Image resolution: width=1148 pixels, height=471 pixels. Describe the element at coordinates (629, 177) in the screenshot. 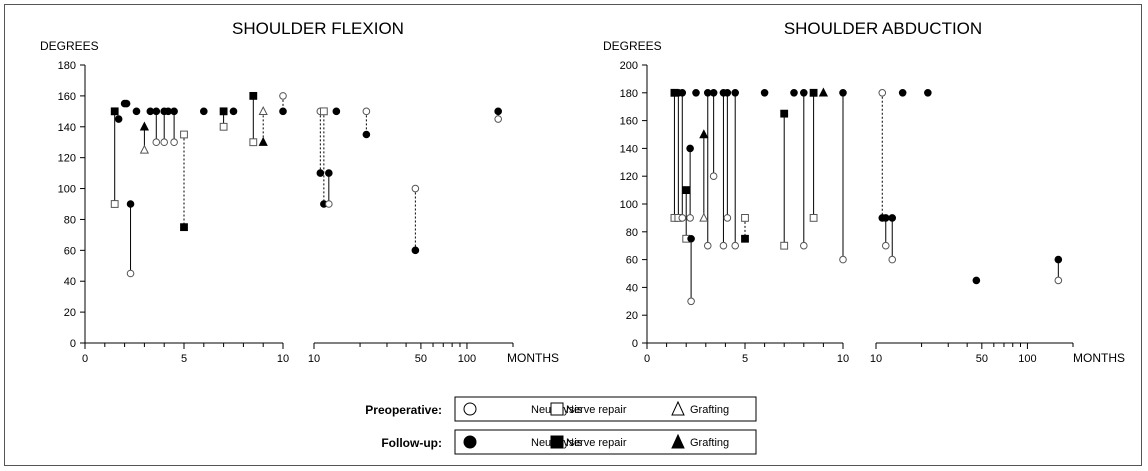

I see `panel-2-y-tick-label: 120` at that location.